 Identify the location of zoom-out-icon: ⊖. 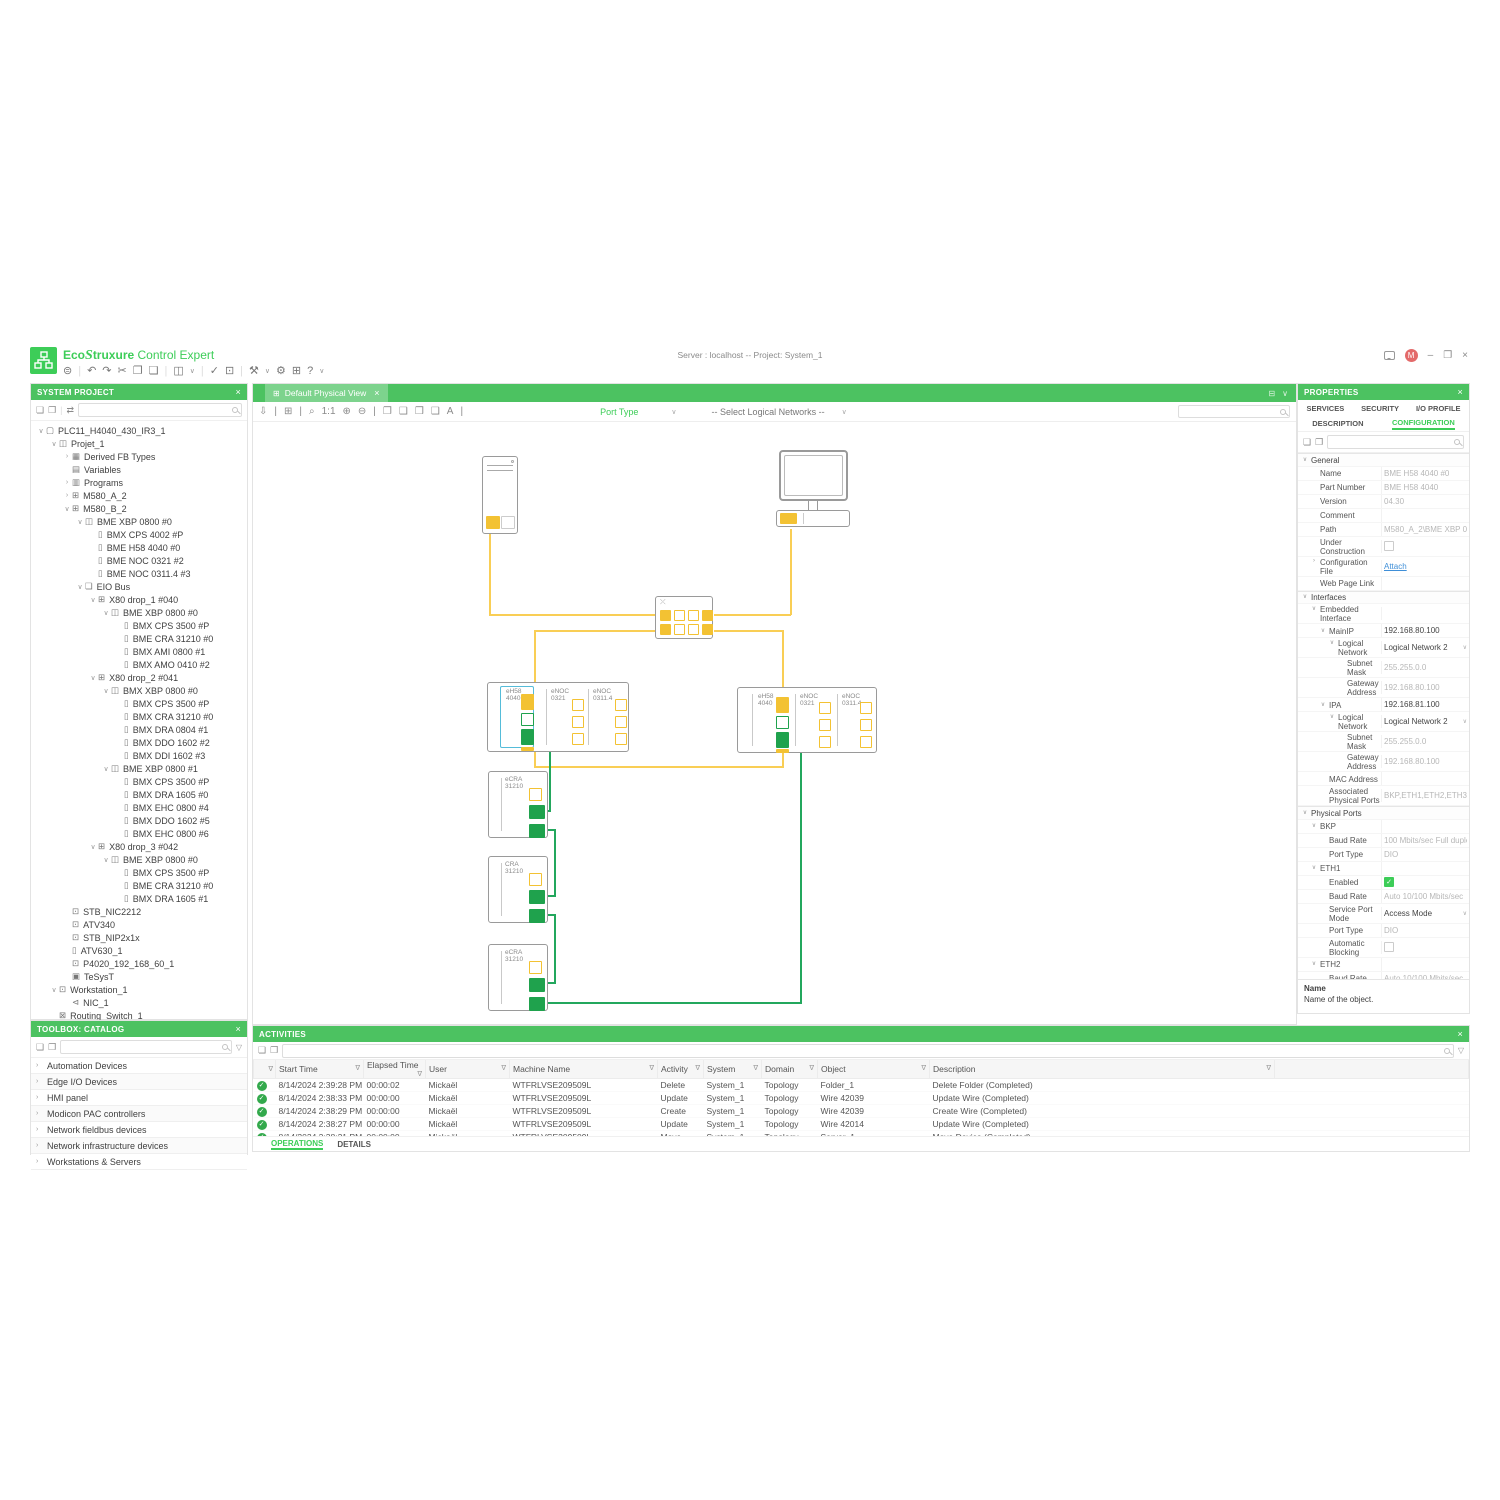
(362, 411).